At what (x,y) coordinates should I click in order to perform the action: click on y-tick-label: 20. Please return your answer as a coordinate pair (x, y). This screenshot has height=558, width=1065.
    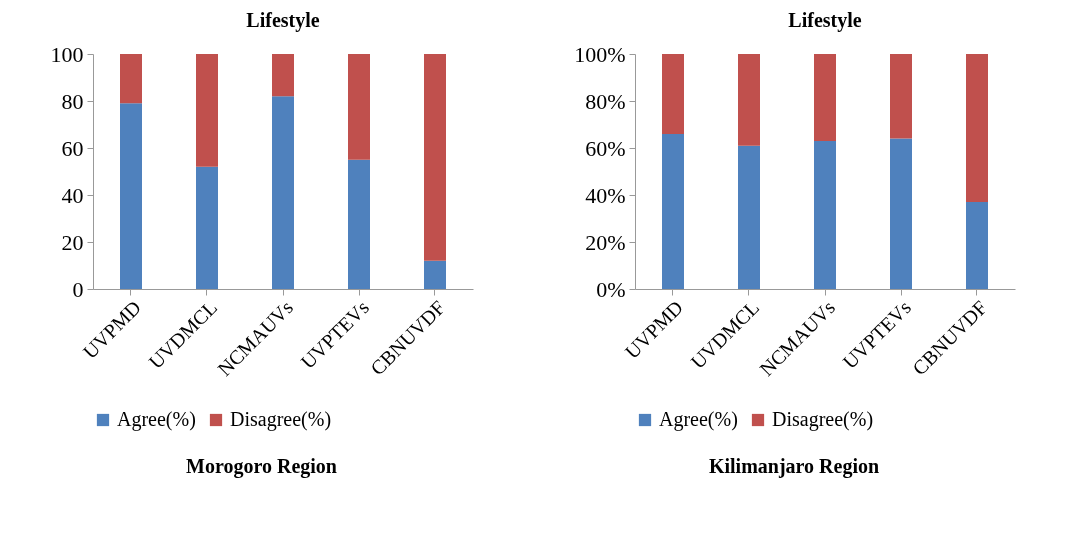
    Looking at the image, I should click on (72, 242).